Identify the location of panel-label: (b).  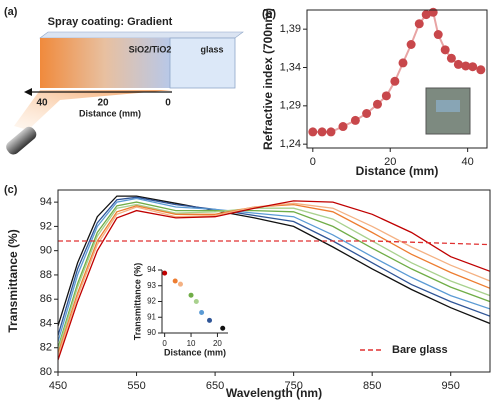
(269, 14).